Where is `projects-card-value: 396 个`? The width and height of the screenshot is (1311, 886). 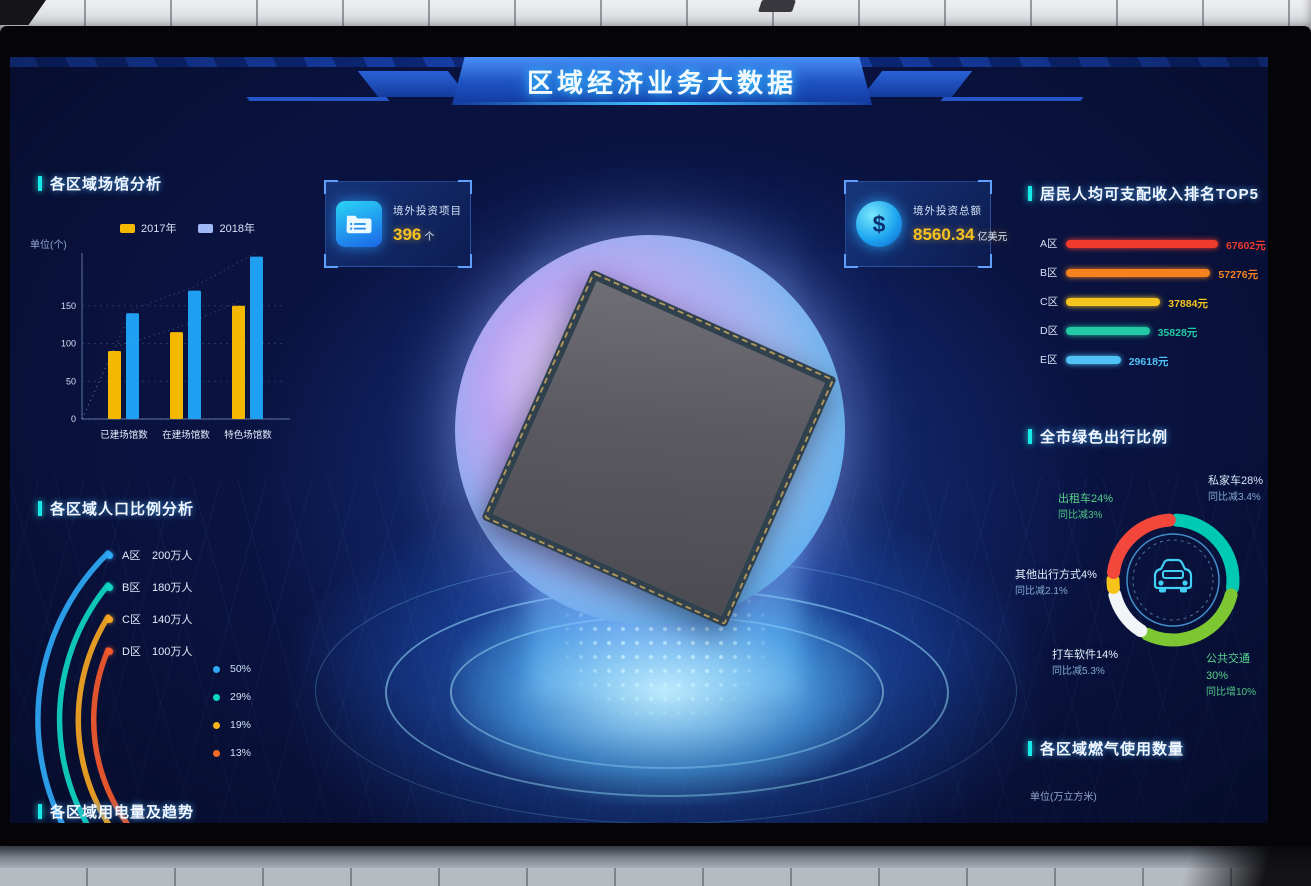 projects-card-value: 396 个 is located at coordinates (427, 235).